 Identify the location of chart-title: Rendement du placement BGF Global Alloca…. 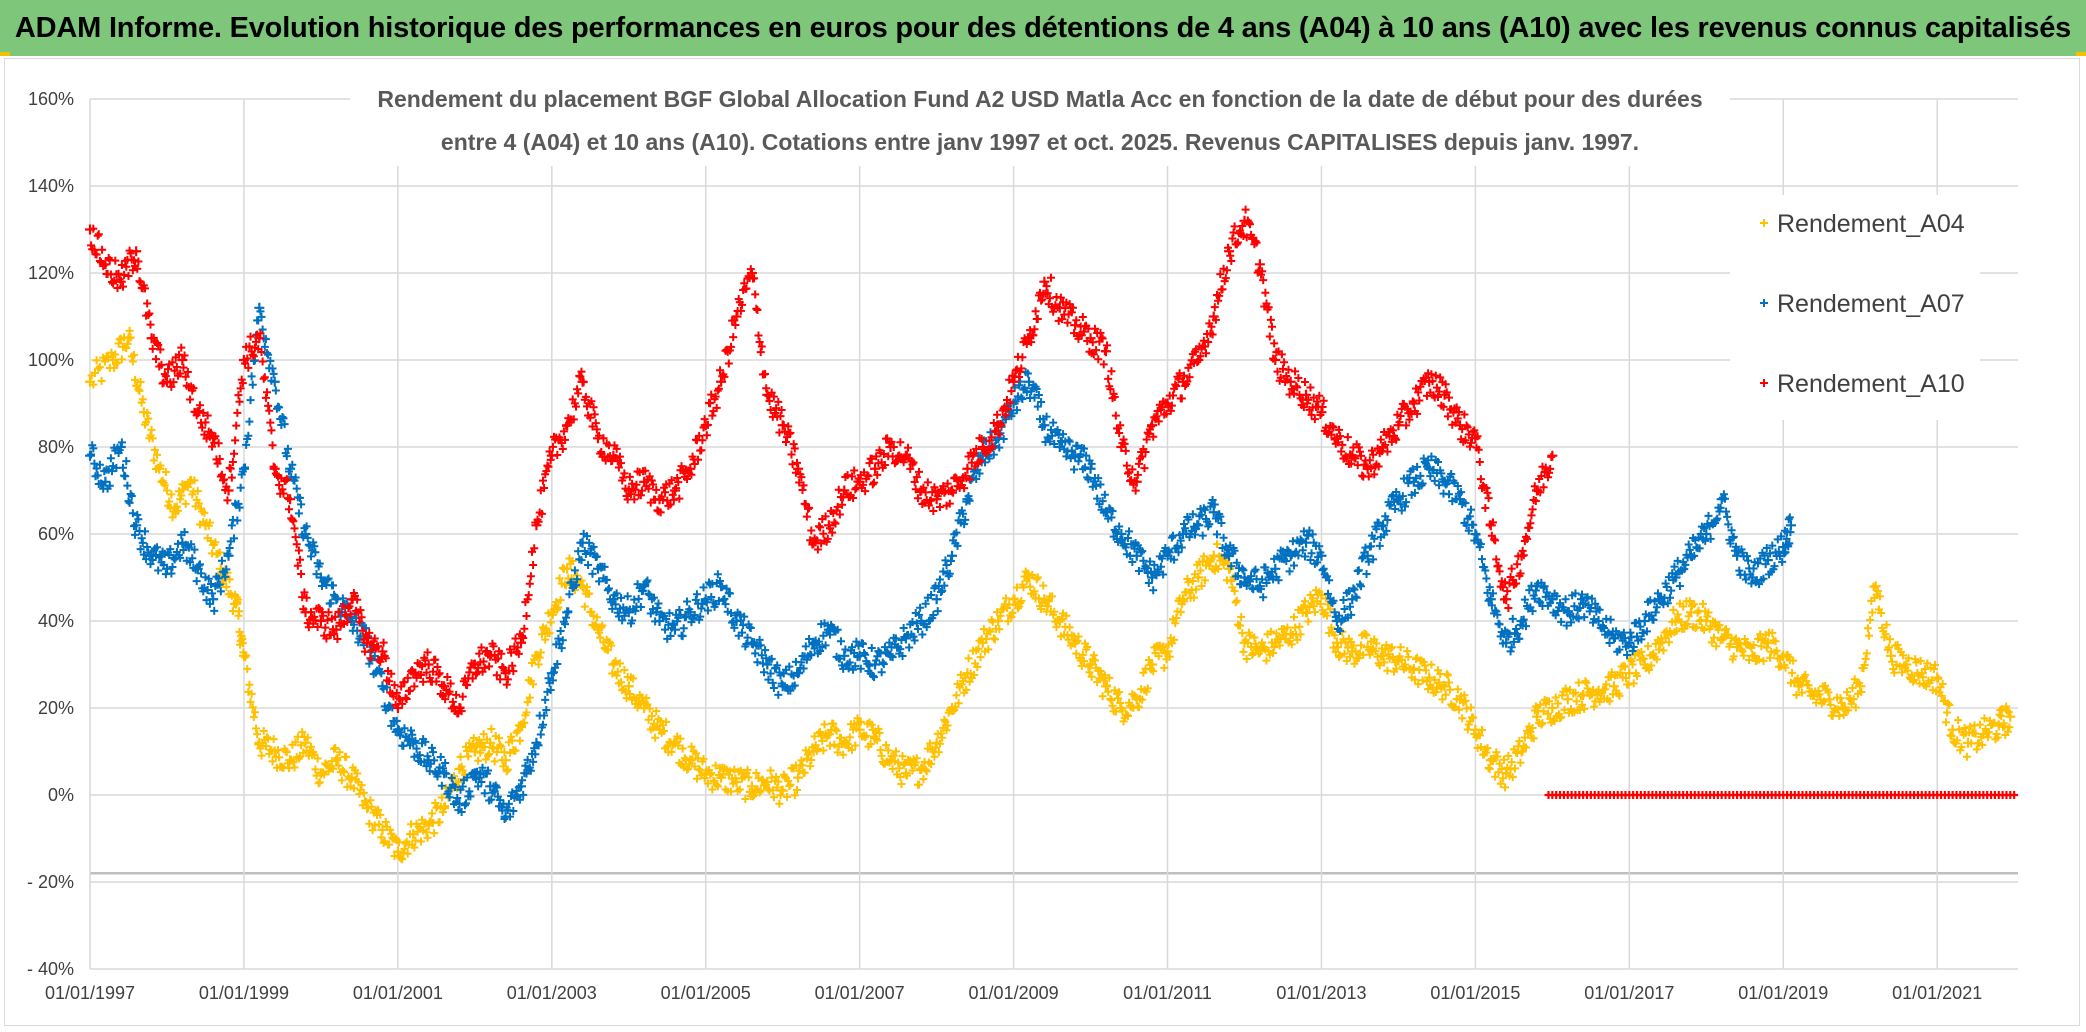
(1040, 123).